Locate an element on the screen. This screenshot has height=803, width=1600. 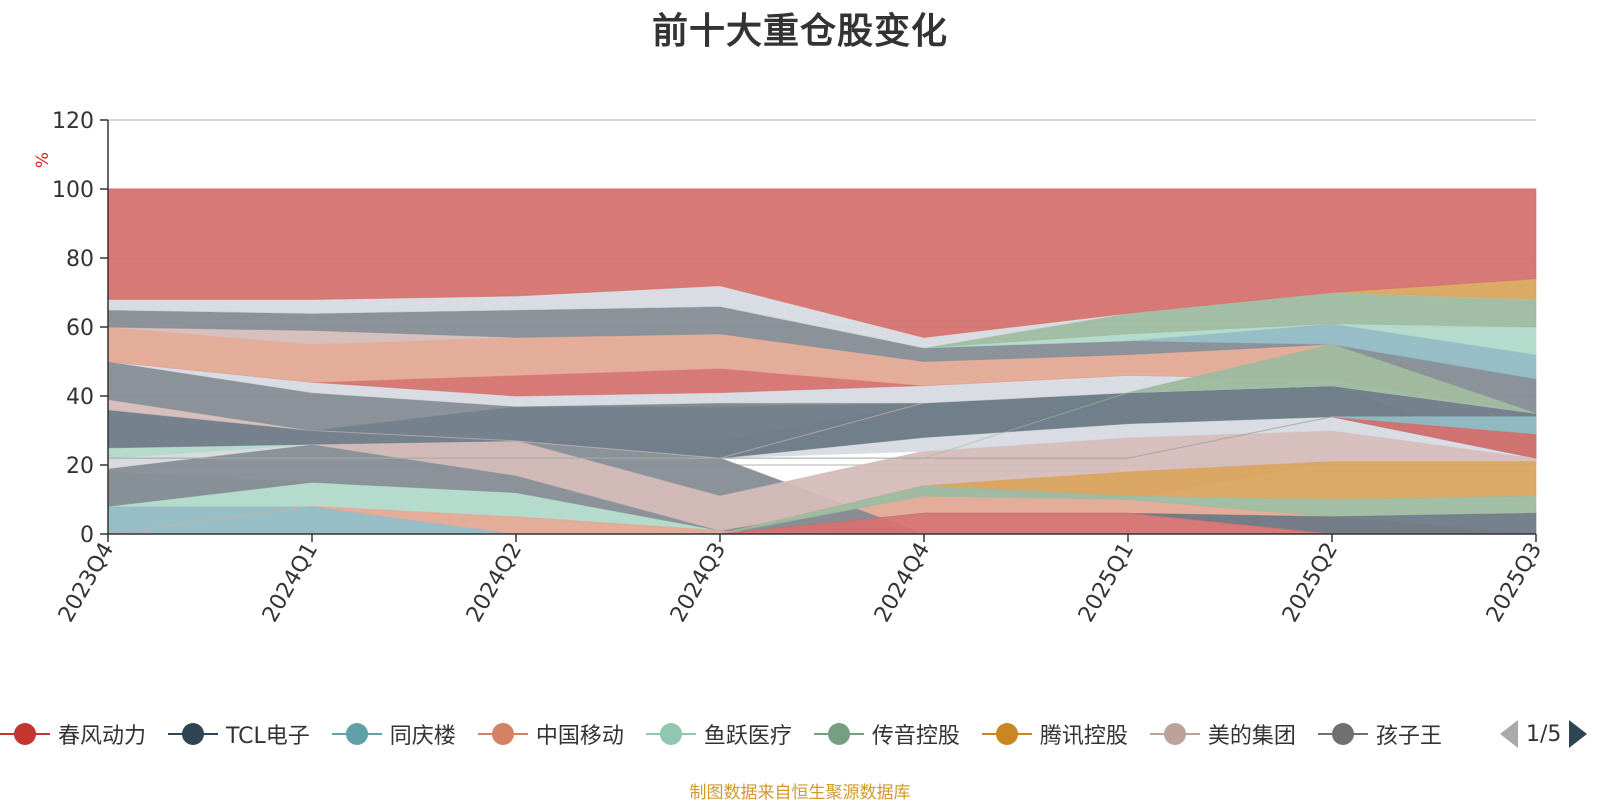
legend-item: 腾讯控股 is located at coordinates (1054, 734).